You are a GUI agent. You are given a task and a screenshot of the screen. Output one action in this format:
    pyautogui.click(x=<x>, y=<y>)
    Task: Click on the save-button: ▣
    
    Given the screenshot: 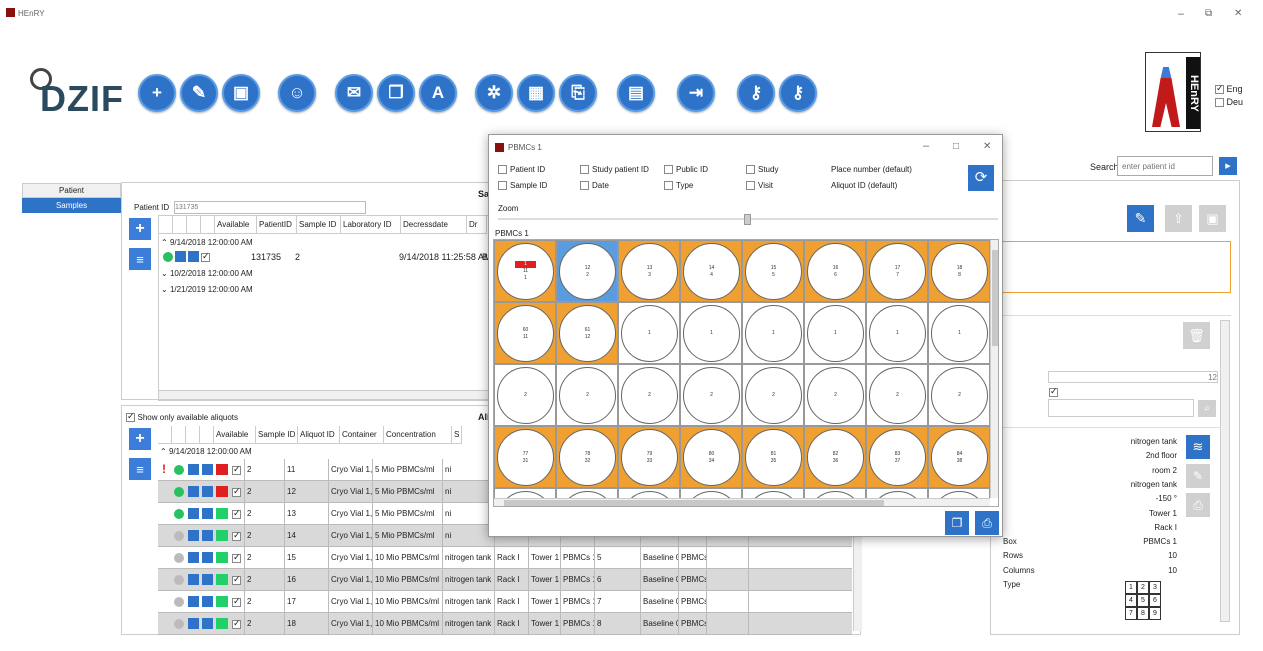 What is the action you would take?
    pyautogui.click(x=241, y=93)
    